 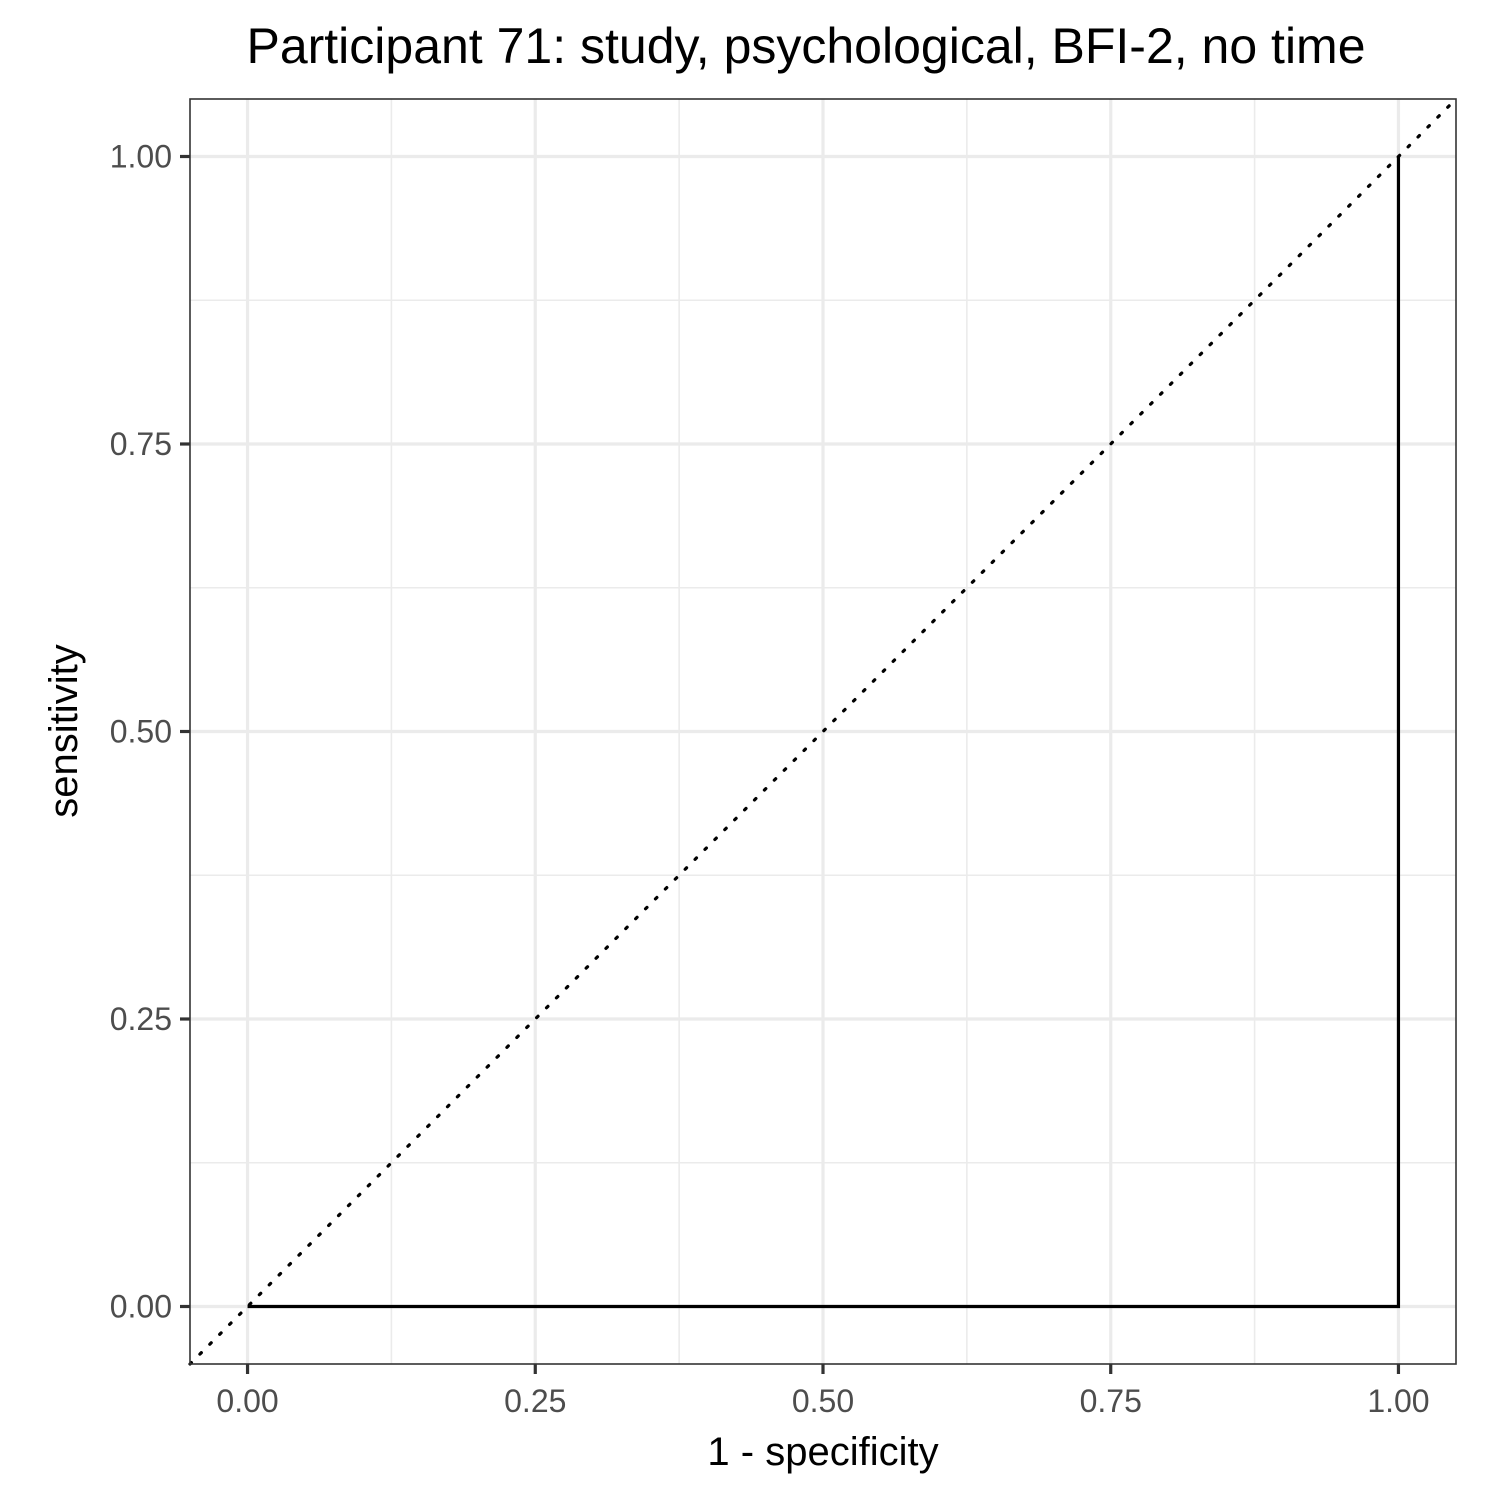 I want to click on x-axis: 0.00 0.25 0.50 0.75 1.00, so click(x=823, y=1391).